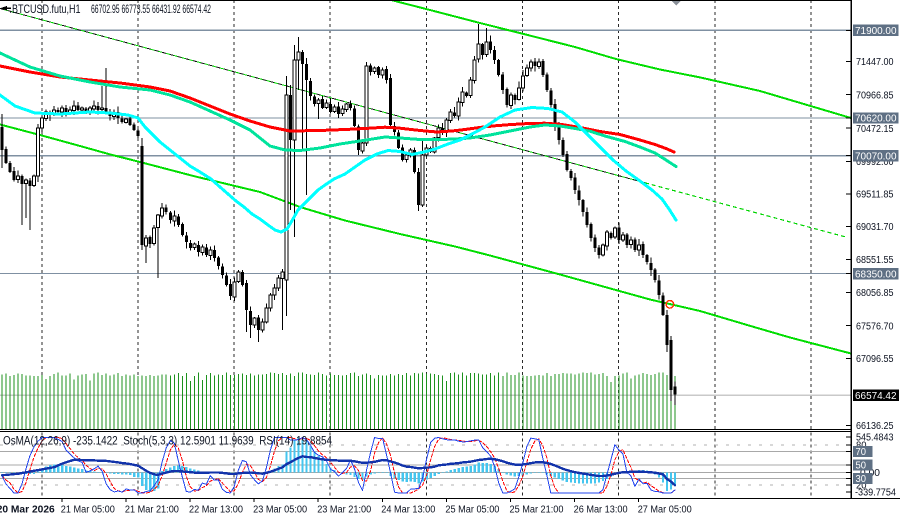 The image size is (900, 518). I want to click on svg-text: 69511.85, so click(875, 195).